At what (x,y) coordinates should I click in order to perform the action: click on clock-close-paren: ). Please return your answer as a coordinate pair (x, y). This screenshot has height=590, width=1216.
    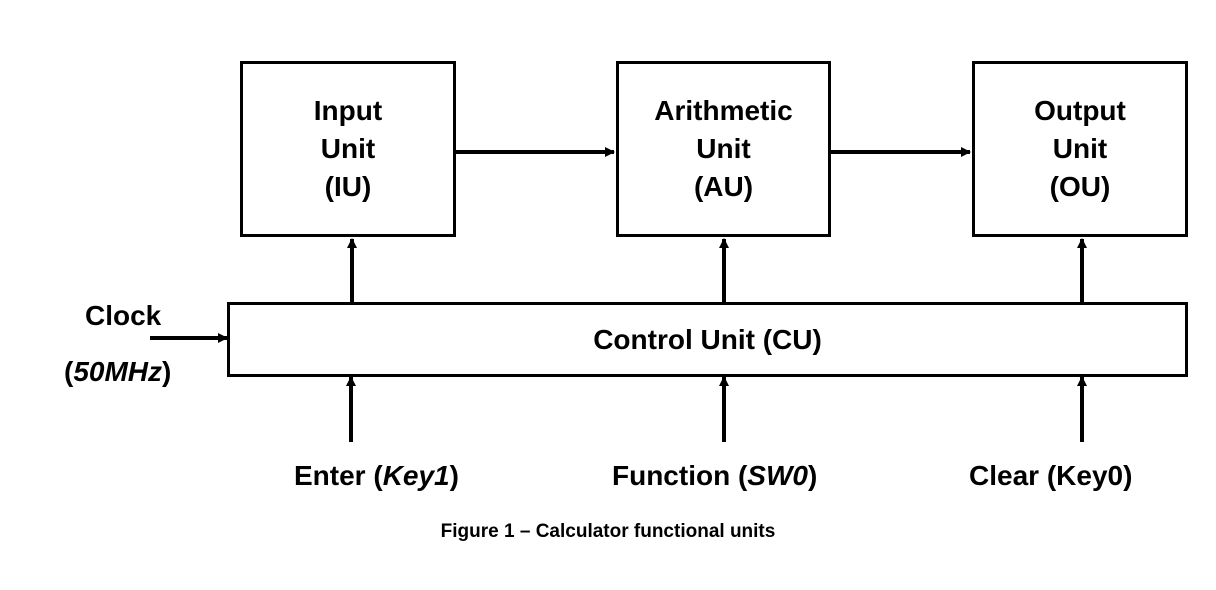
    Looking at the image, I should click on (167, 371).